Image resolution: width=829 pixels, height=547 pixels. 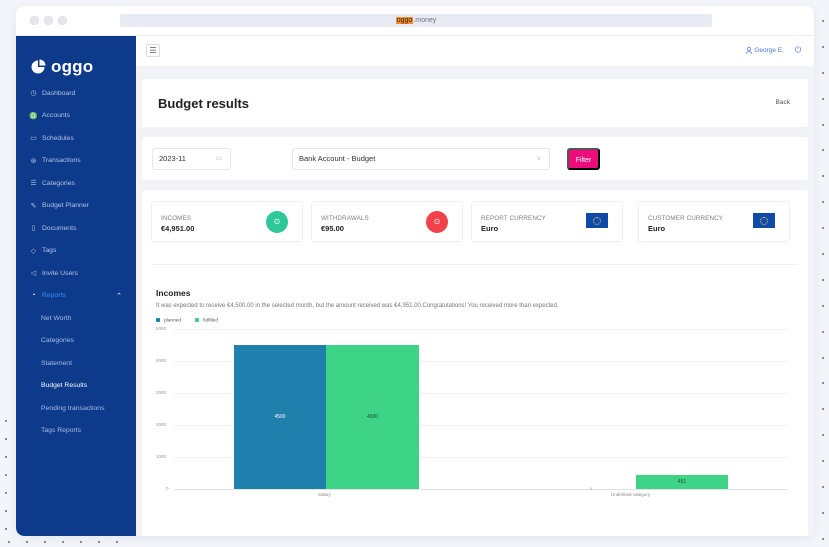 I want to click on bar-planned-undefined: 0, so click(x=591, y=488).